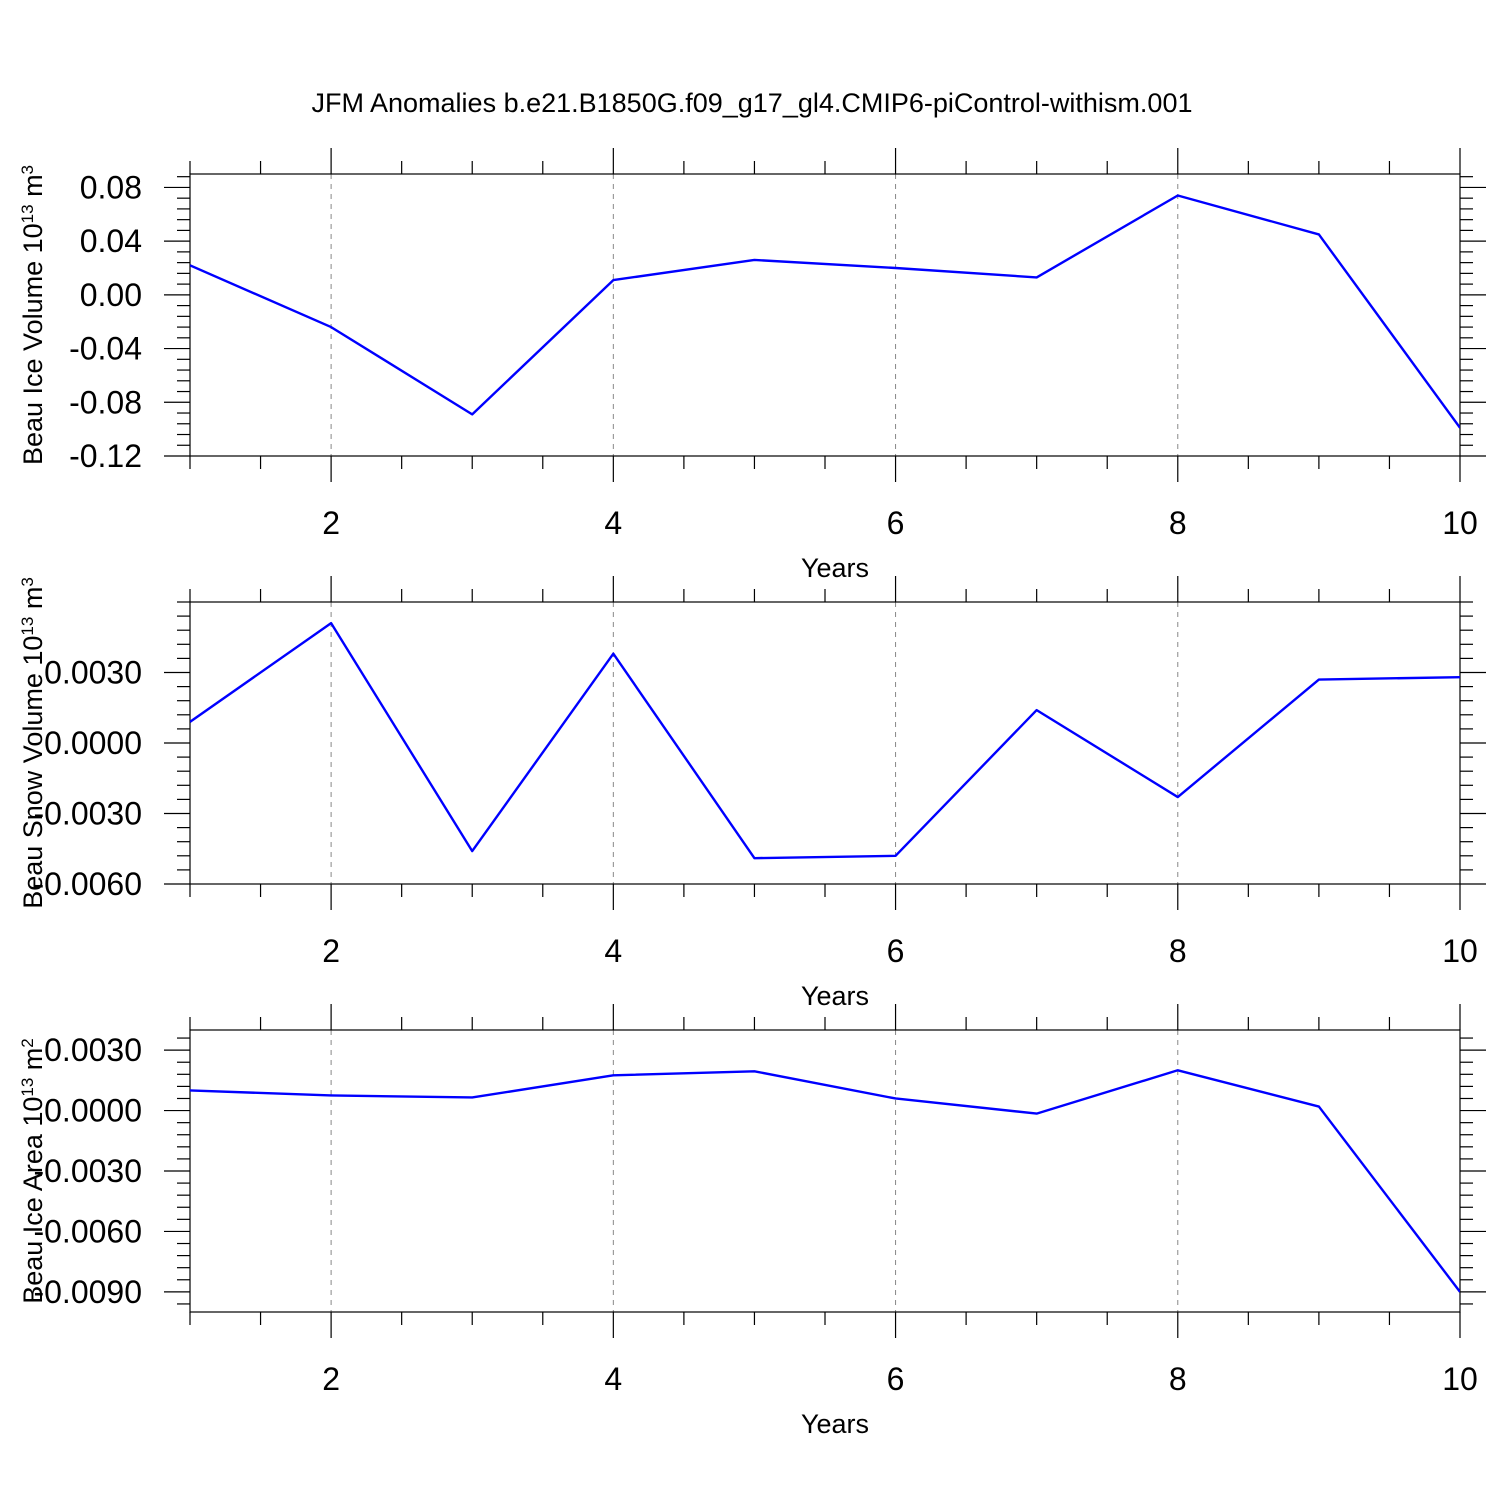 This screenshot has height=1500, width=1500. I want to click on panel2-xtick-label: 10, so click(1460, 951).